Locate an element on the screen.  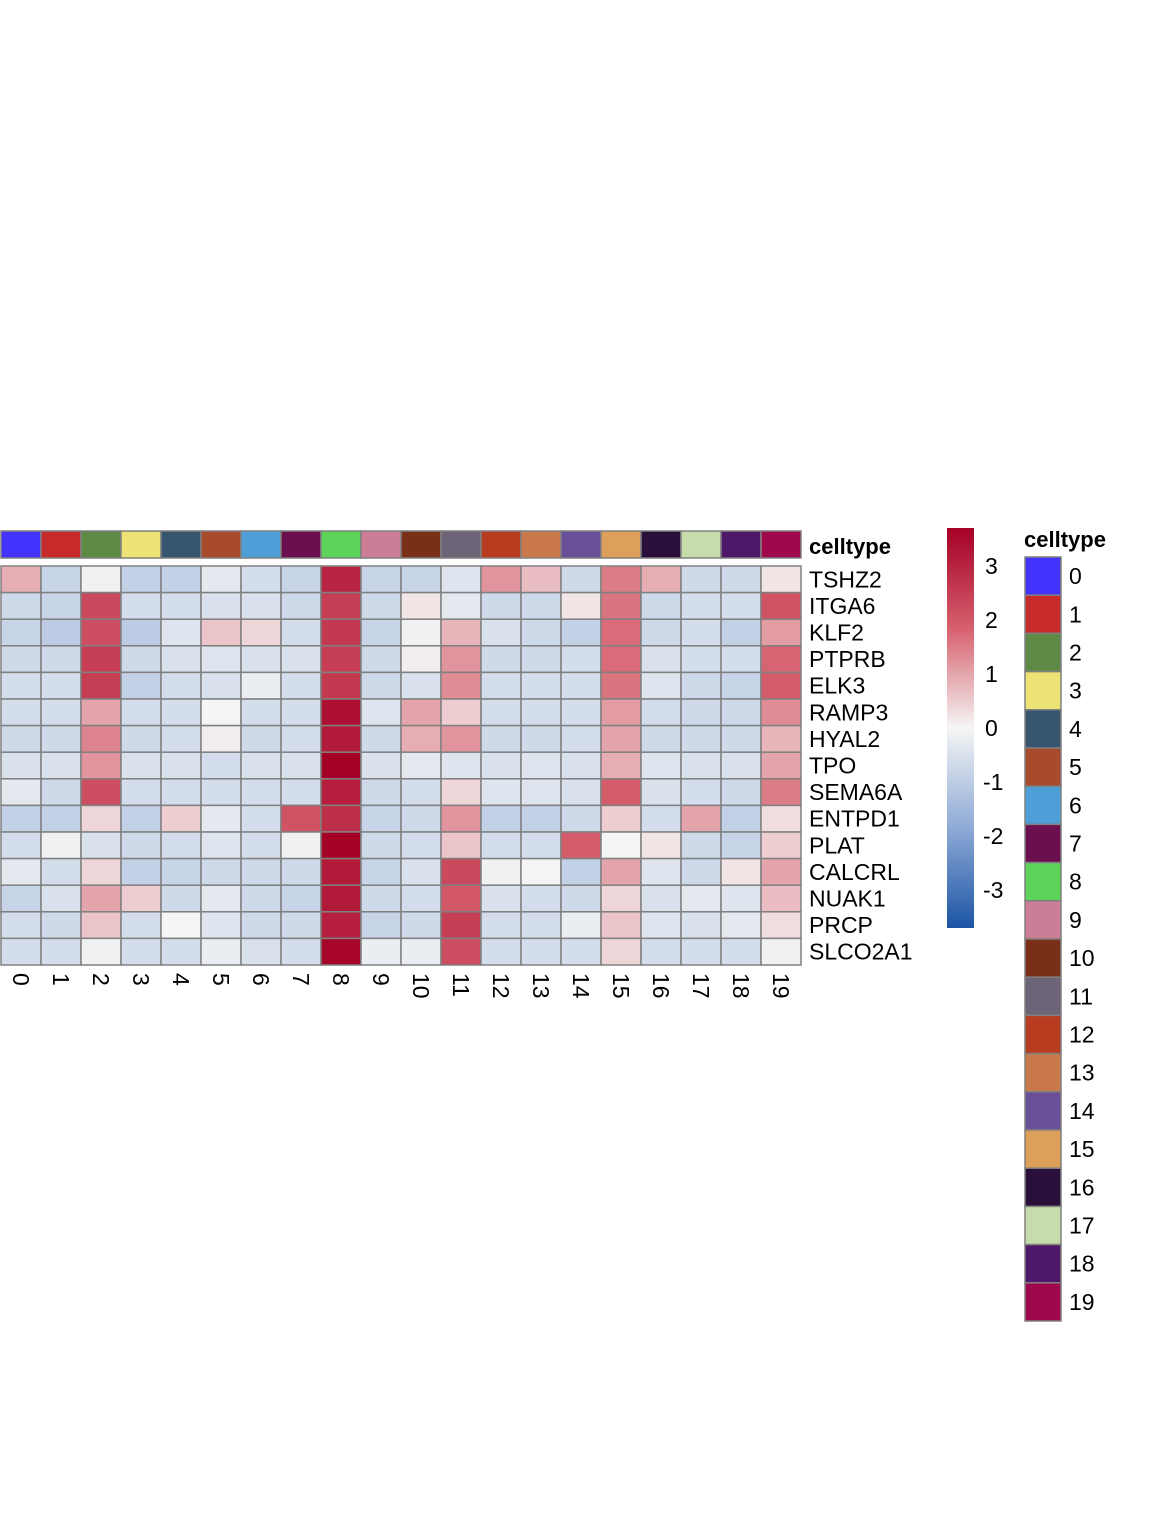
legend-label: 19 is located at coordinates (1082, 1302).